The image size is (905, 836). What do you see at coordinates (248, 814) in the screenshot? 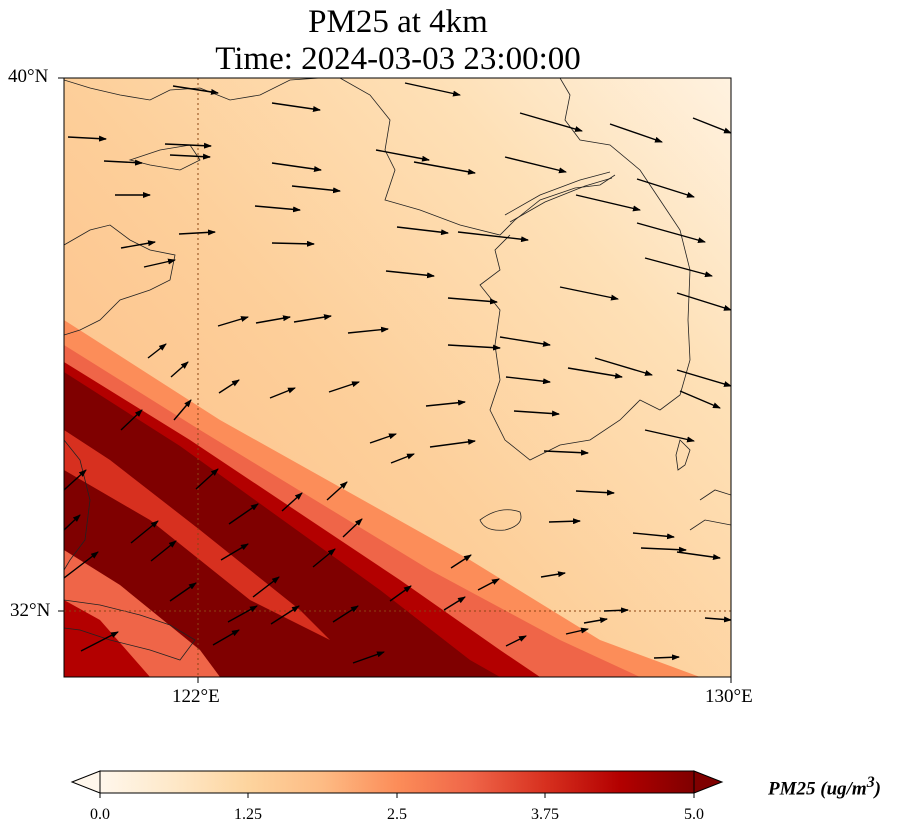
I see `colorbar-tick-label: 1.25` at bounding box center [248, 814].